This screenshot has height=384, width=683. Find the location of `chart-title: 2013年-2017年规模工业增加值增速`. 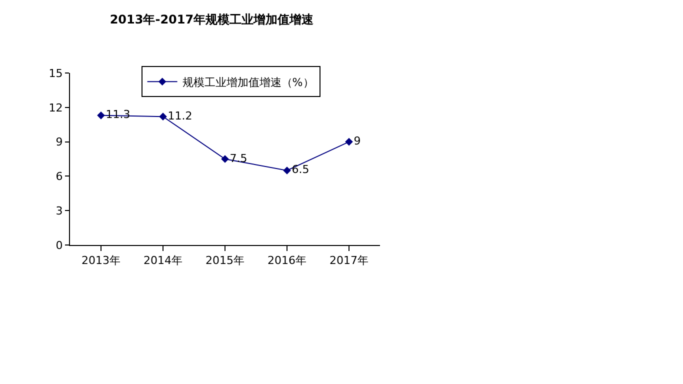

chart-title: 2013年-2017年规模工业增加值增速 is located at coordinates (212, 19).